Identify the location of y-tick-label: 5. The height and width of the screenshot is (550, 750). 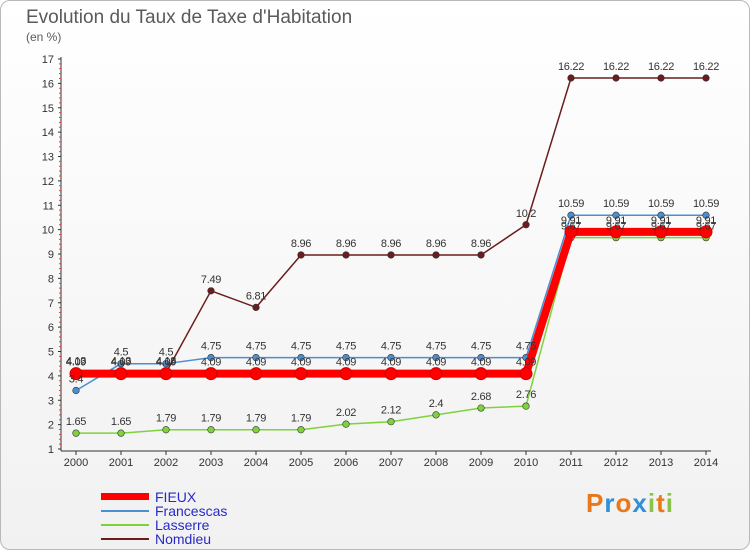
(51, 353).